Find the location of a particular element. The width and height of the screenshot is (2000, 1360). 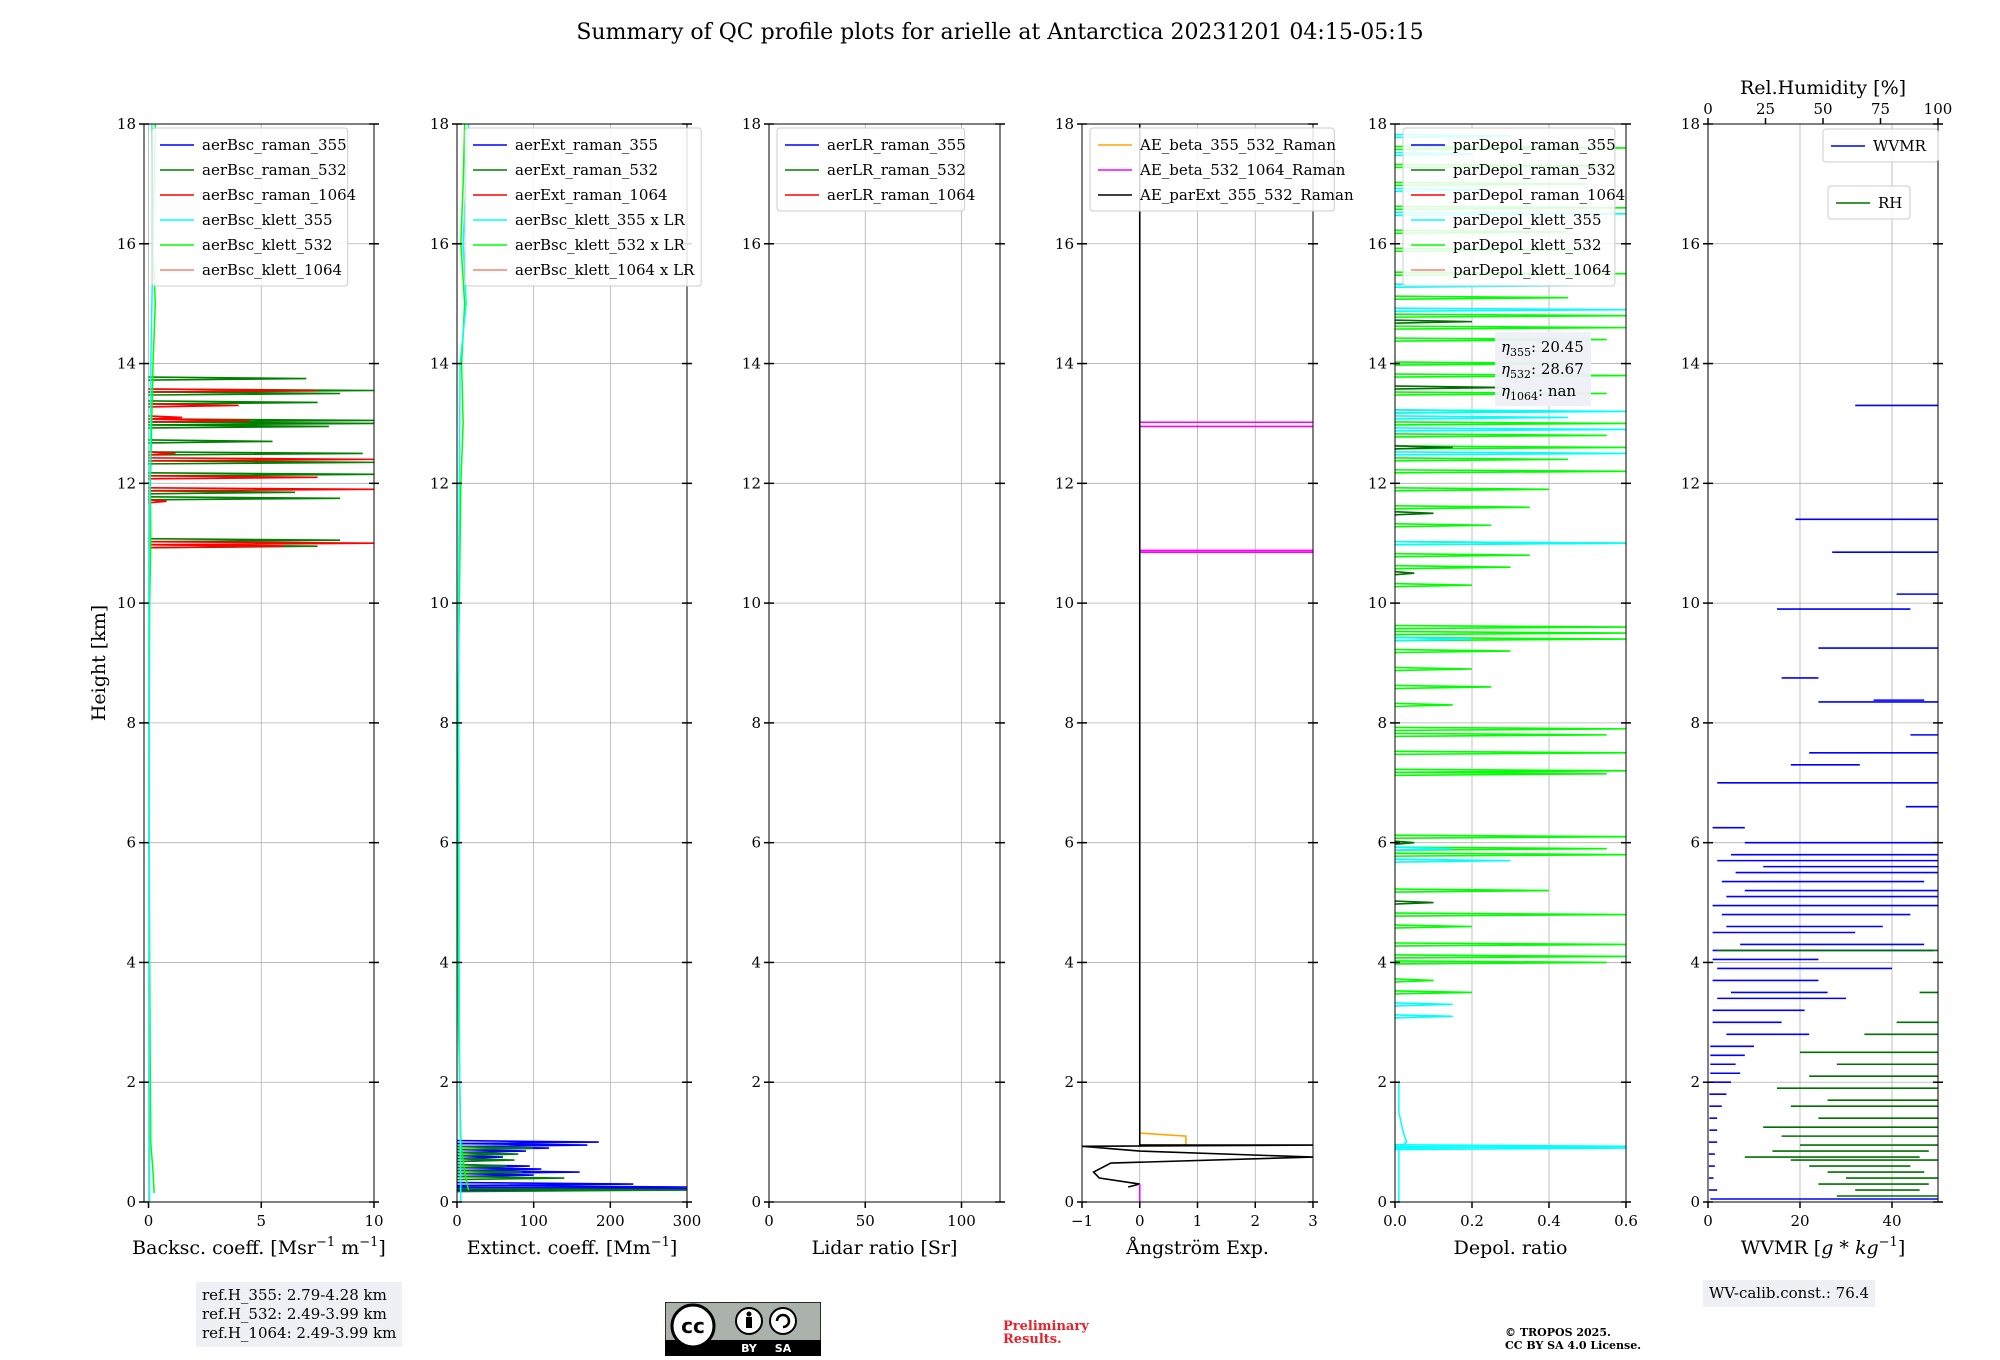

top-x-tick-label: 0 is located at coordinates (1708, 109).